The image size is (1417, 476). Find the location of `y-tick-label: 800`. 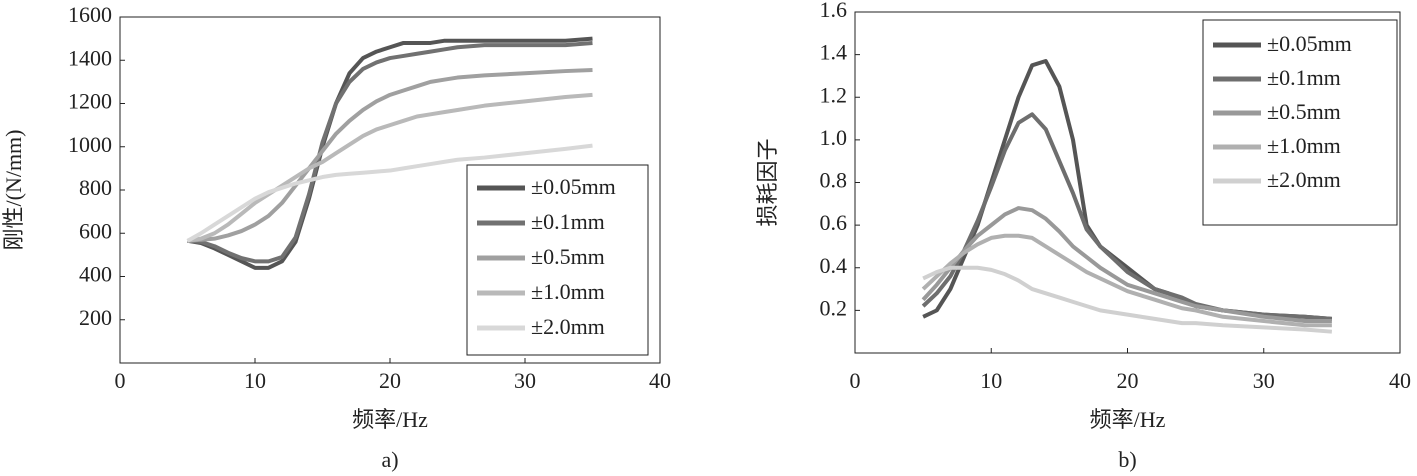

y-tick-label: 800 is located at coordinates (95, 187).